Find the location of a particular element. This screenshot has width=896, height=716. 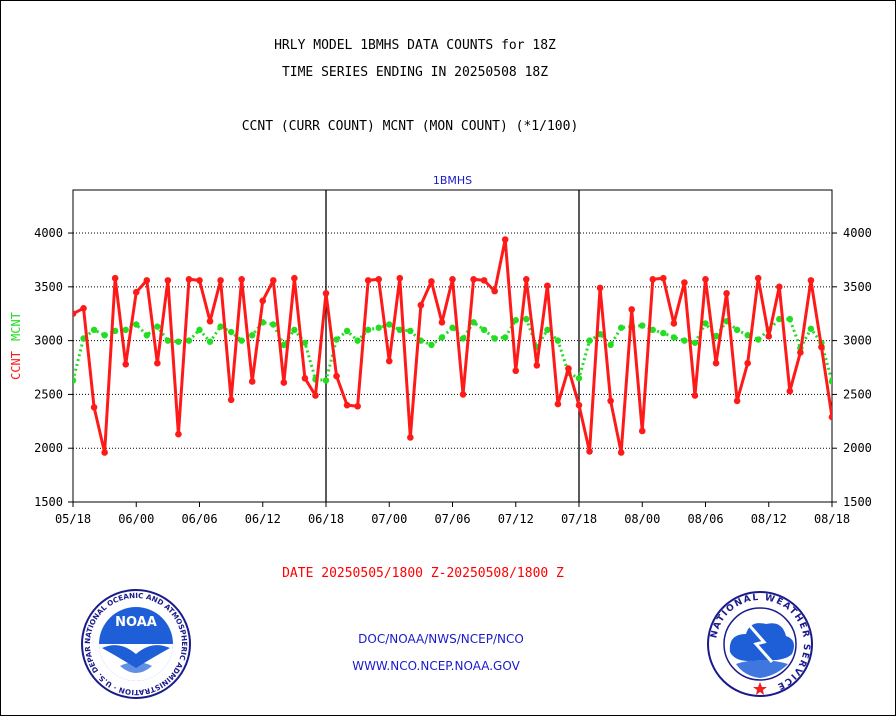

y-tick-label-left: 2500 is located at coordinates (48, 394).